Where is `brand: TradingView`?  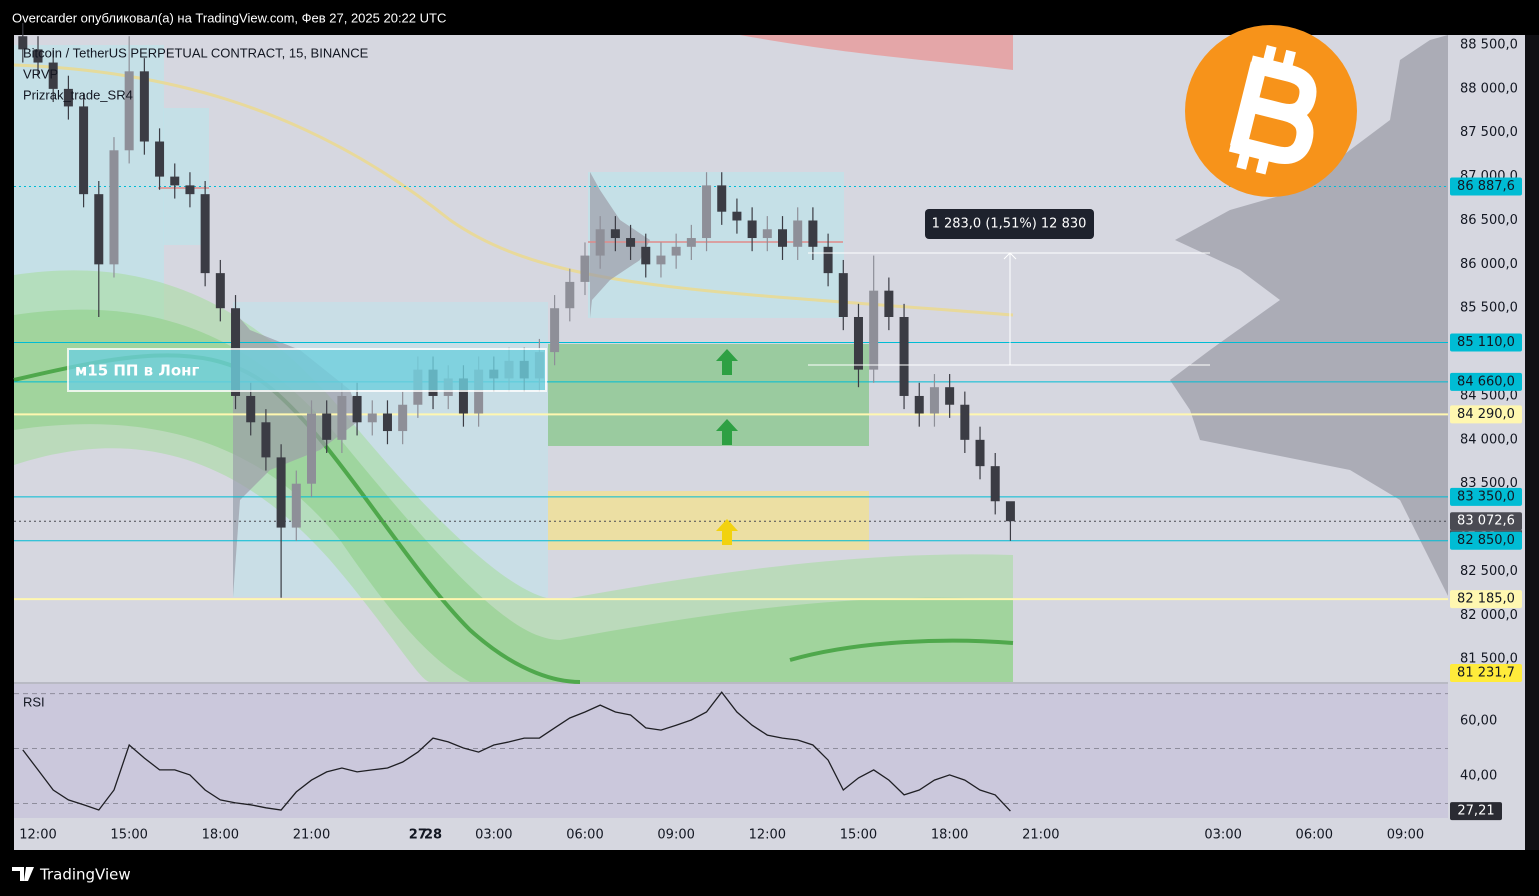
brand: TradingView is located at coordinates (85, 875).